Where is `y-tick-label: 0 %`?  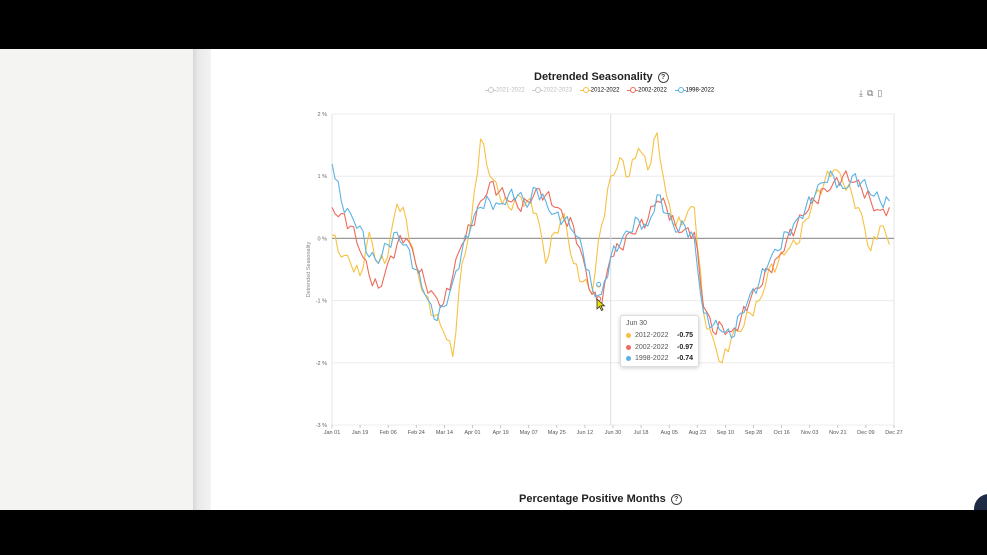
y-tick-label: 0 % is located at coordinates (323, 239).